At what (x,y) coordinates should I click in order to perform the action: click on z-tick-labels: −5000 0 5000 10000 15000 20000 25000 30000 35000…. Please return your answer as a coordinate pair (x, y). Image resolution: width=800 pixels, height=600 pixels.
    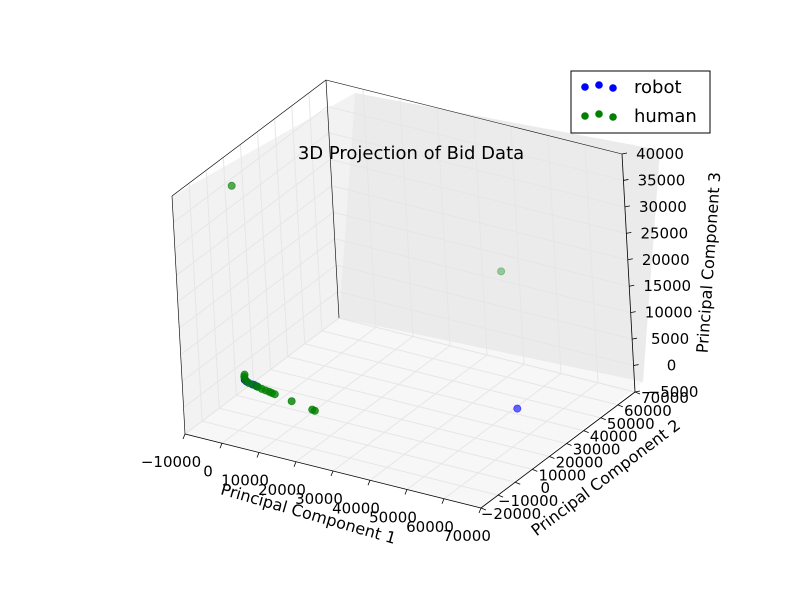
    Looking at the image, I should click on (667, 273).